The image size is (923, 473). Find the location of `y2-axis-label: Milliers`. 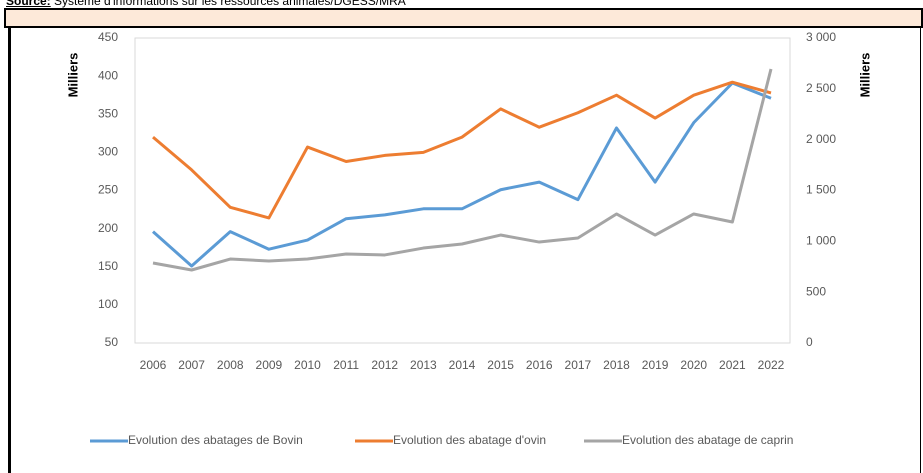

y2-axis-label: Milliers is located at coordinates (864, 75).